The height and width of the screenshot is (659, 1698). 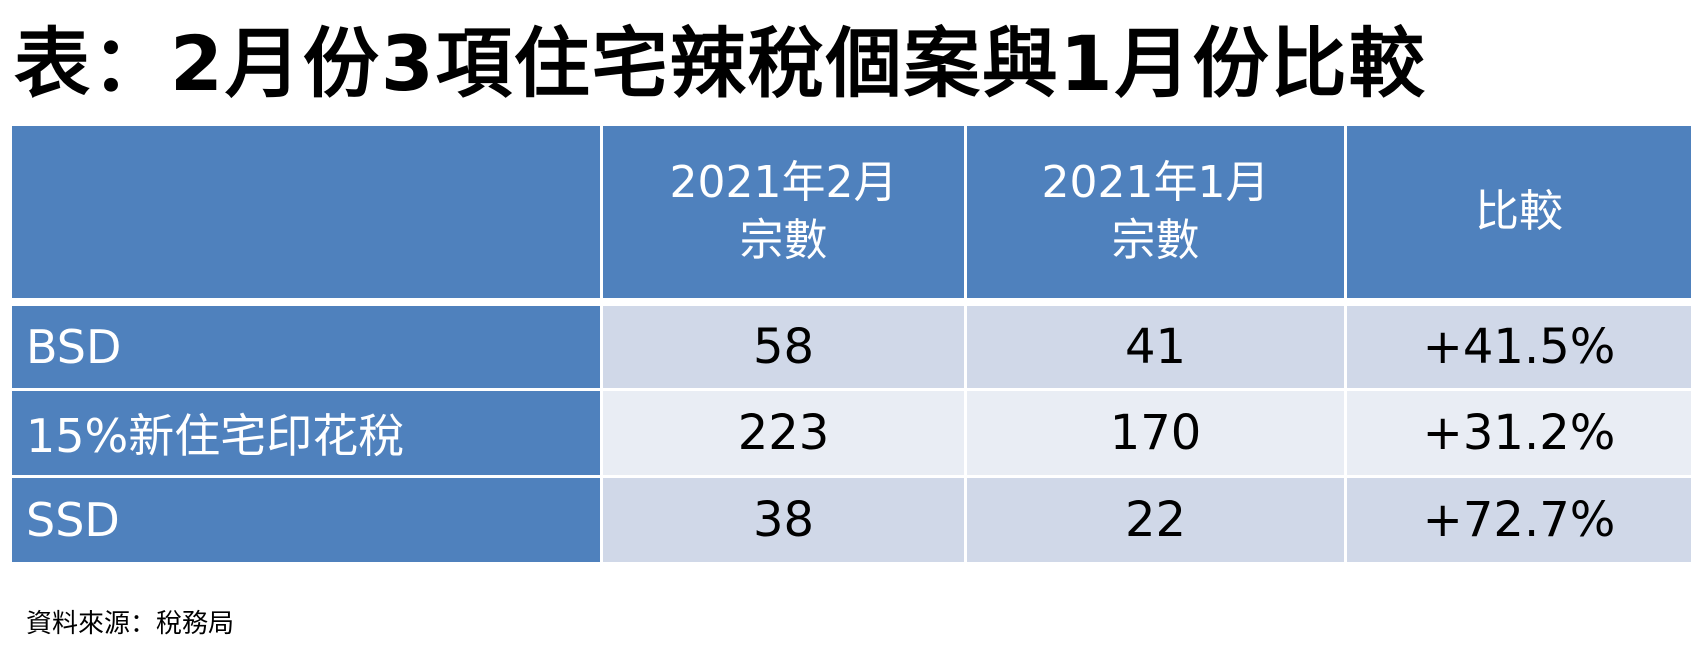 What do you see at coordinates (306, 347) in the screenshot?
I see `row-label: BSD` at bounding box center [306, 347].